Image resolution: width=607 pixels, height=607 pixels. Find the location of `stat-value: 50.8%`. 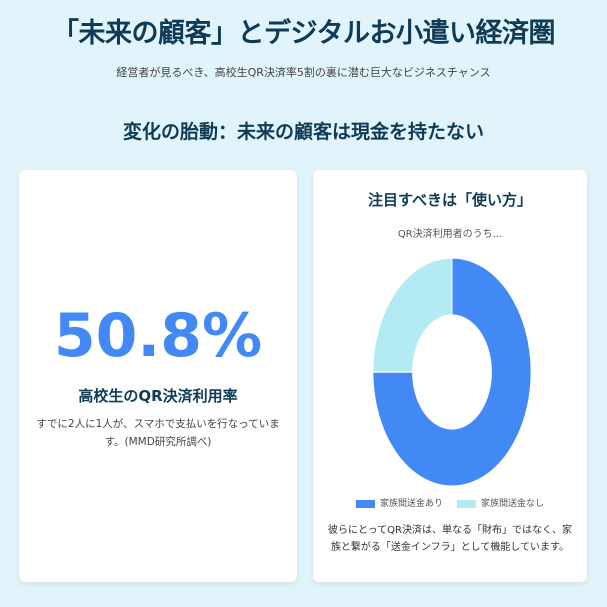

stat-value: 50.8% is located at coordinates (158, 336).